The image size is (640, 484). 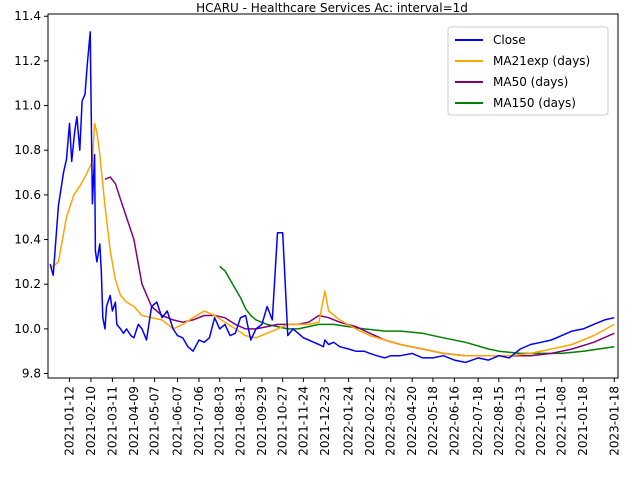 I want to click on x-tick-label: 2021-08-03, so click(x=220, y=421).